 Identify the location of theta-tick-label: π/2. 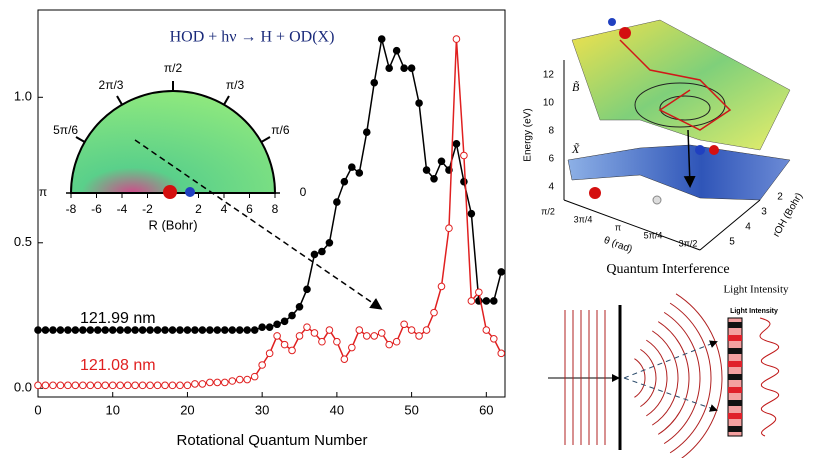
(548, 211).